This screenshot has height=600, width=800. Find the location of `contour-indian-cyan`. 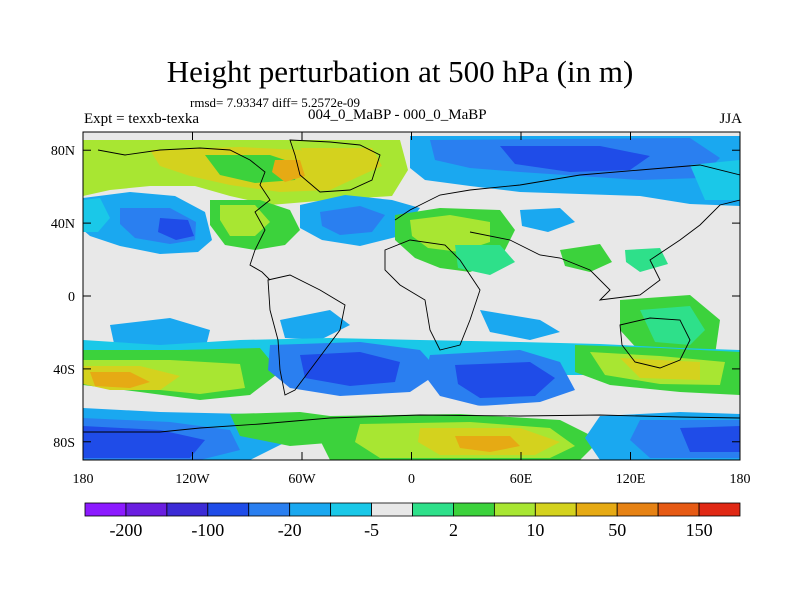

contour-indian-cyan is located at coordinates (520, 325).